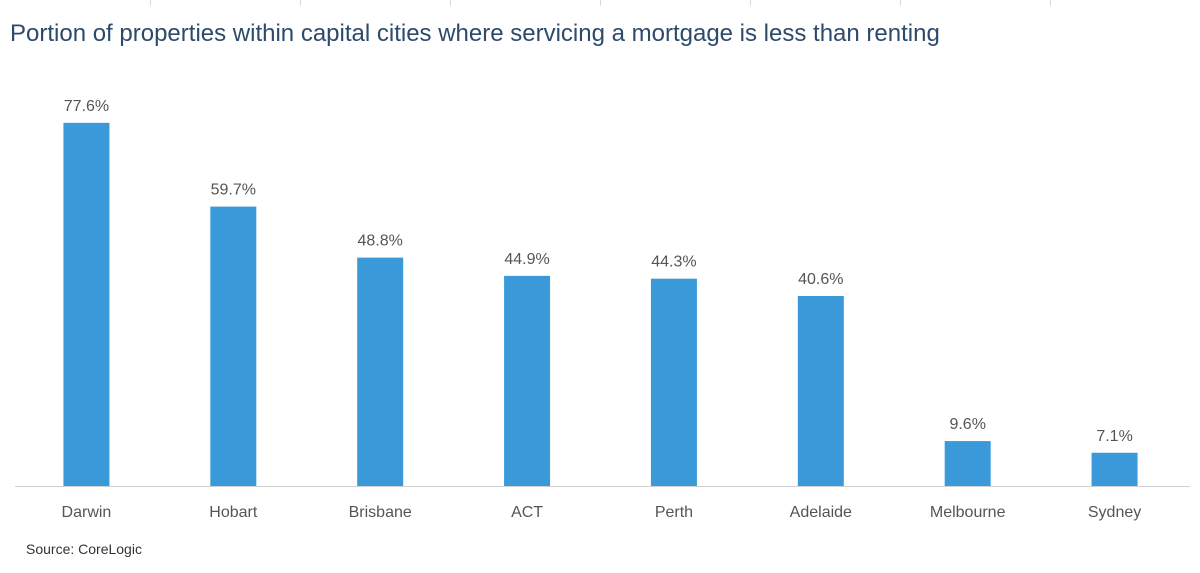 The image size is (1200, 573). I want to click on data-label-hobart: 59.7%, so click(233, 190).